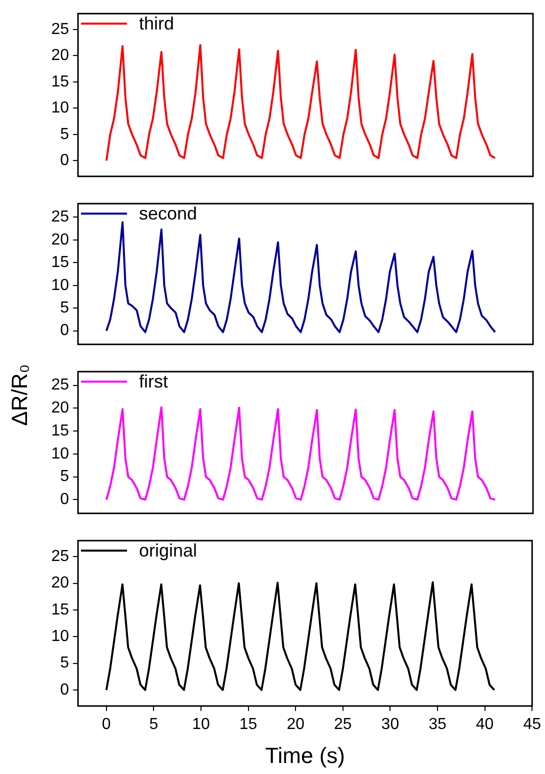 This screenshot has width=545, height=774. What do you see at coordinates (532, 725) in the screenshot?
I see `x-tick-label: 45` at bounding box center [532, 725].